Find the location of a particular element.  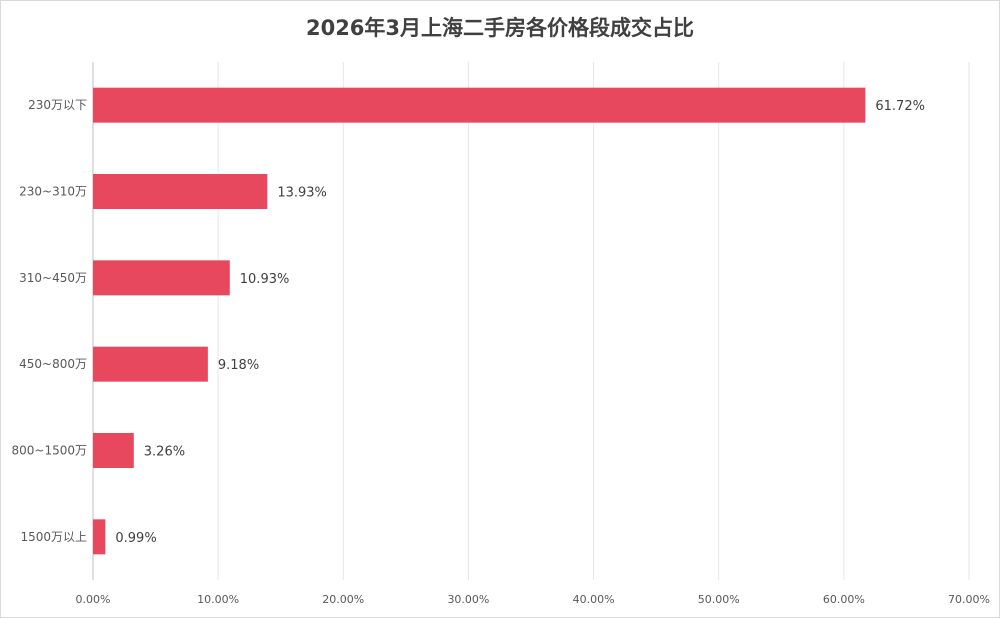

category-label: 1500万以上 is located at coordinates (53, 537).